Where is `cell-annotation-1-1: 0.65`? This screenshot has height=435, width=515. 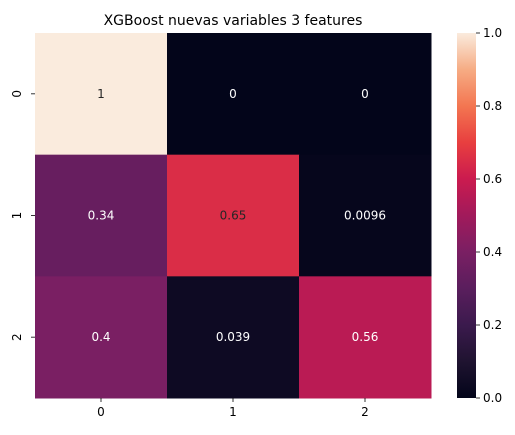
cell-annotation-1-1: 0.65 is located at coordinates (233, 216).